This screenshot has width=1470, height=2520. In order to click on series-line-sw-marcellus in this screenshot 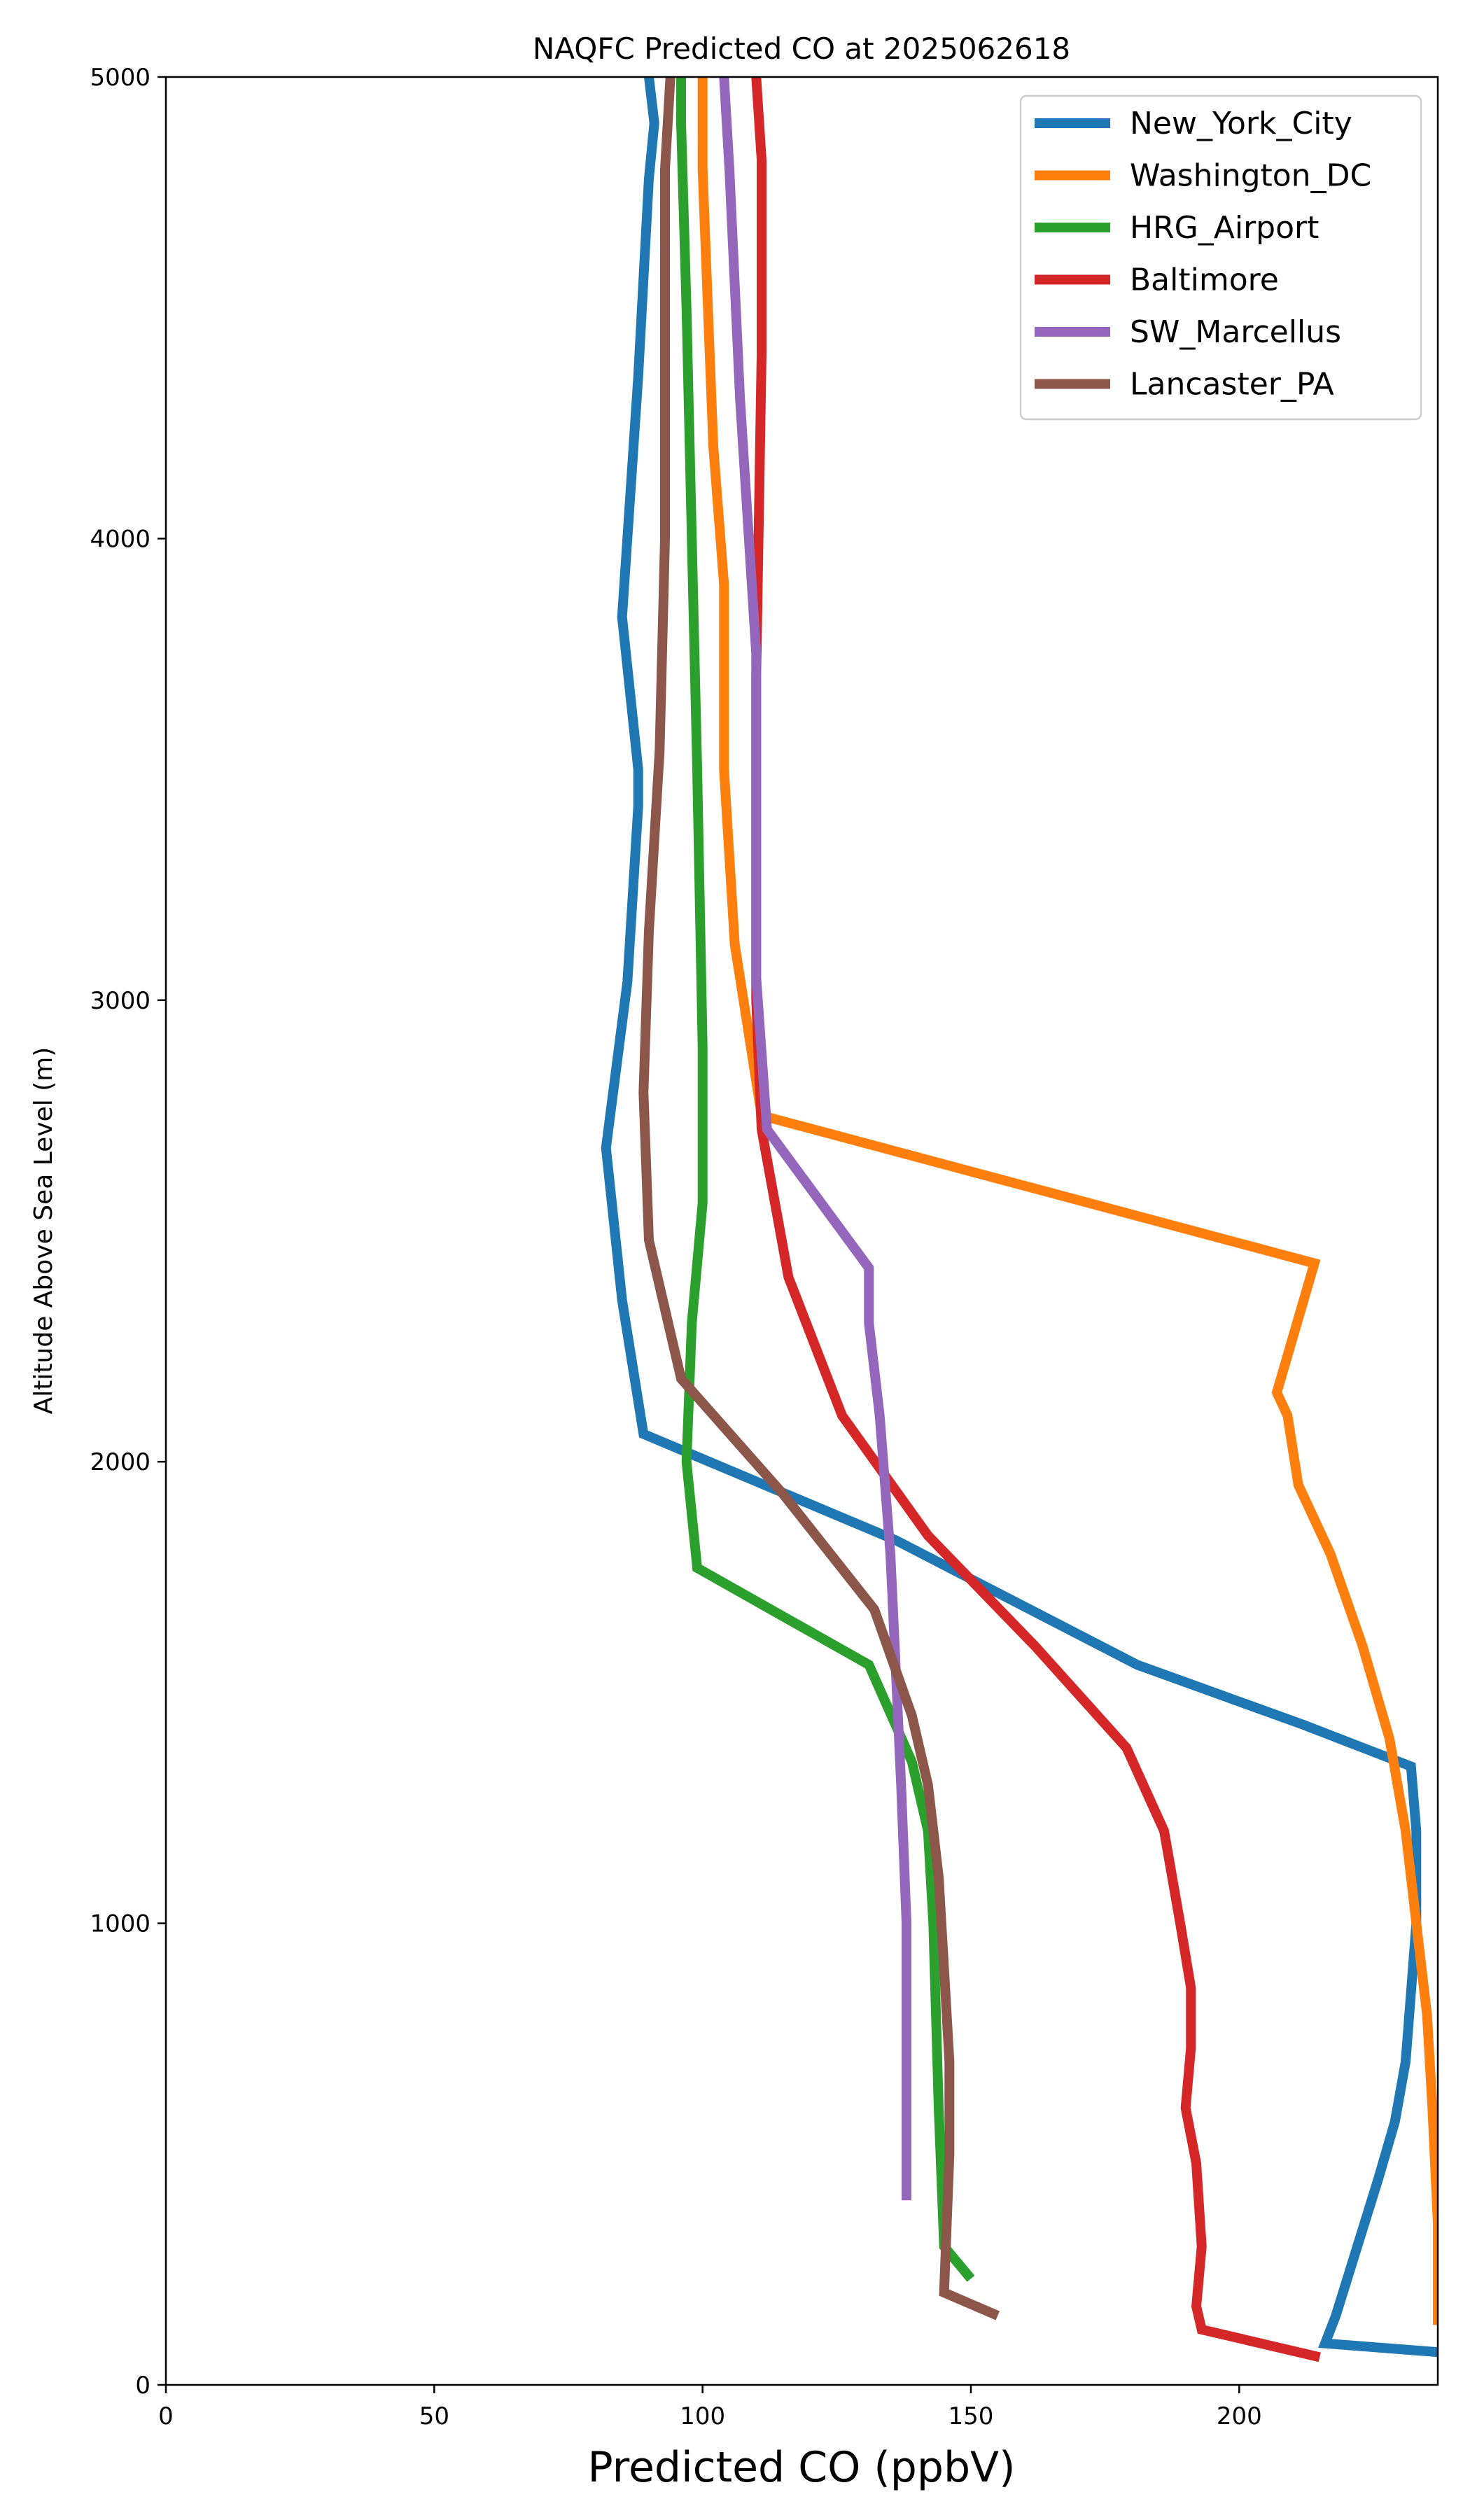, I will do `click(815, 1139)`.